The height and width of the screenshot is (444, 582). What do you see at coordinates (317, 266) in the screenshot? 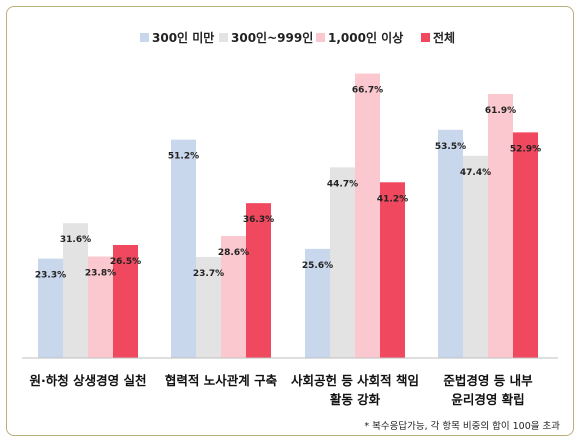
I see `value-label-s1-c3: 25.6%` at bounding box center [317, 266].